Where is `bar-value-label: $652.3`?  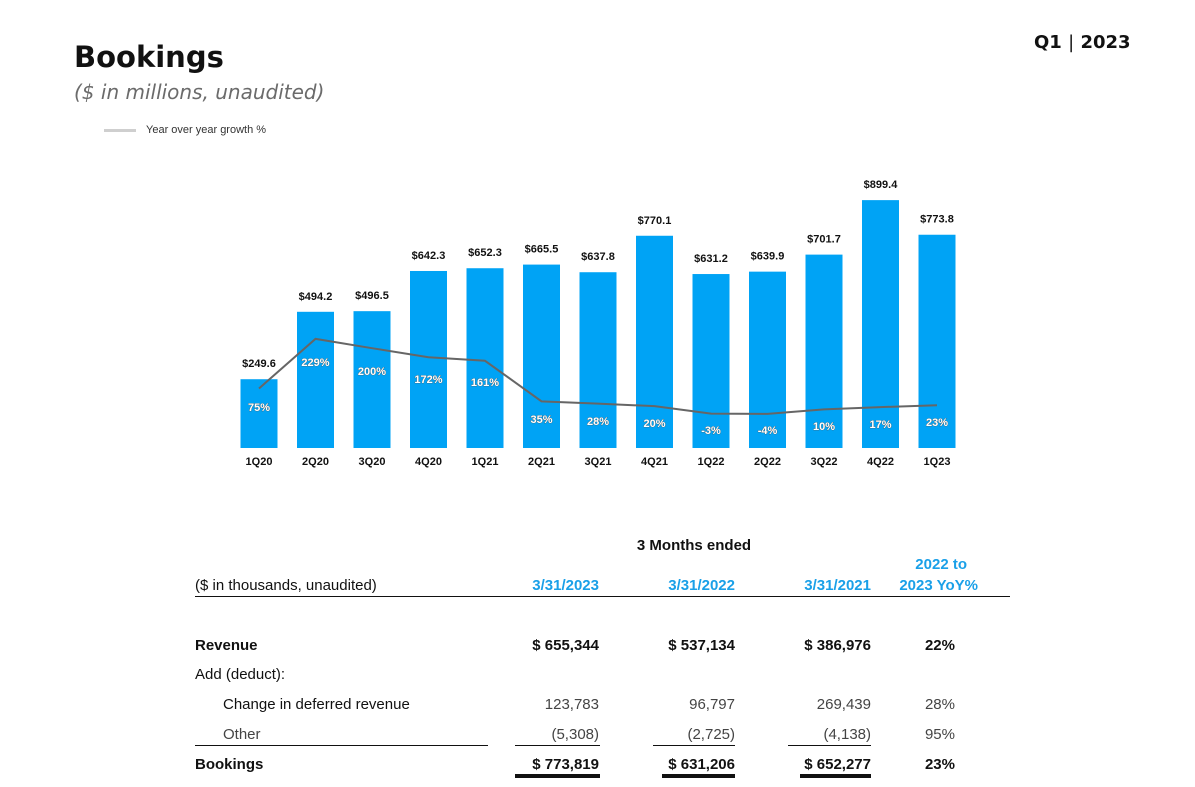
bar-value-label: $652.3 is located at coordinates (485, 253).